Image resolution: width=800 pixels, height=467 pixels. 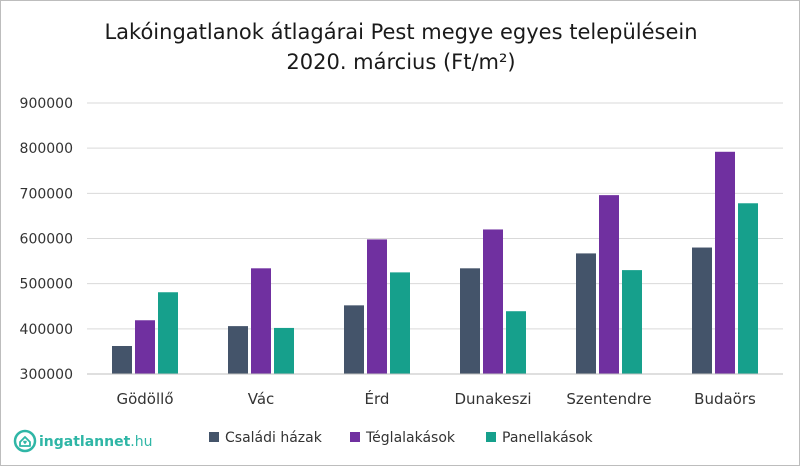 I want to click on y-tick-label: 600000, so click(x=46, y=240).